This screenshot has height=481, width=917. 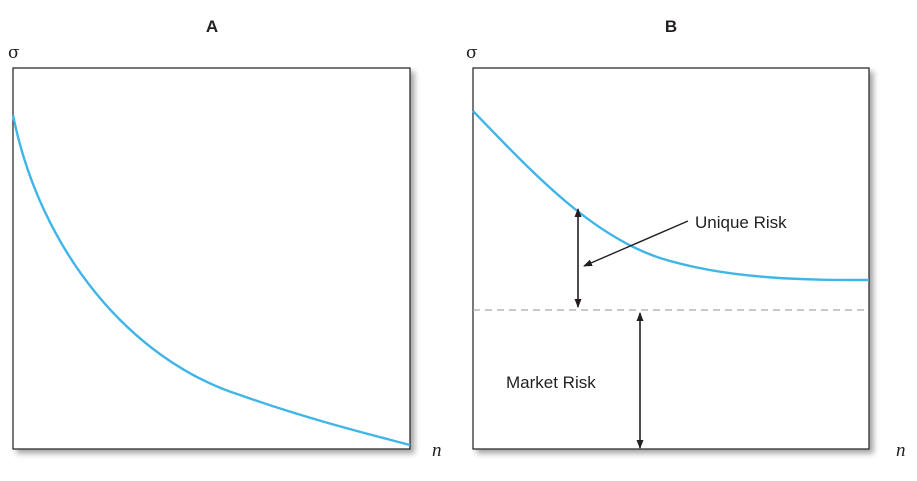 I want to click on unique-risk-label: Unique Risk, so click(x=741, y=222).